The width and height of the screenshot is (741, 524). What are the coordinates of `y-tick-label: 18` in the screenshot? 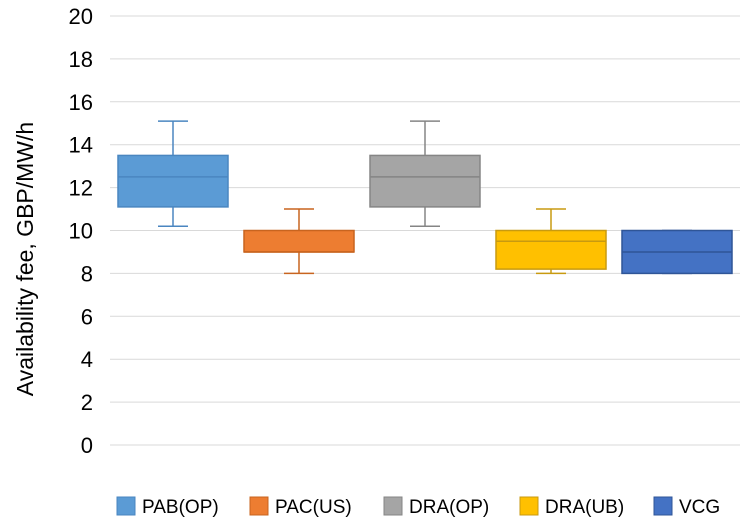 It's located at (81, 59).